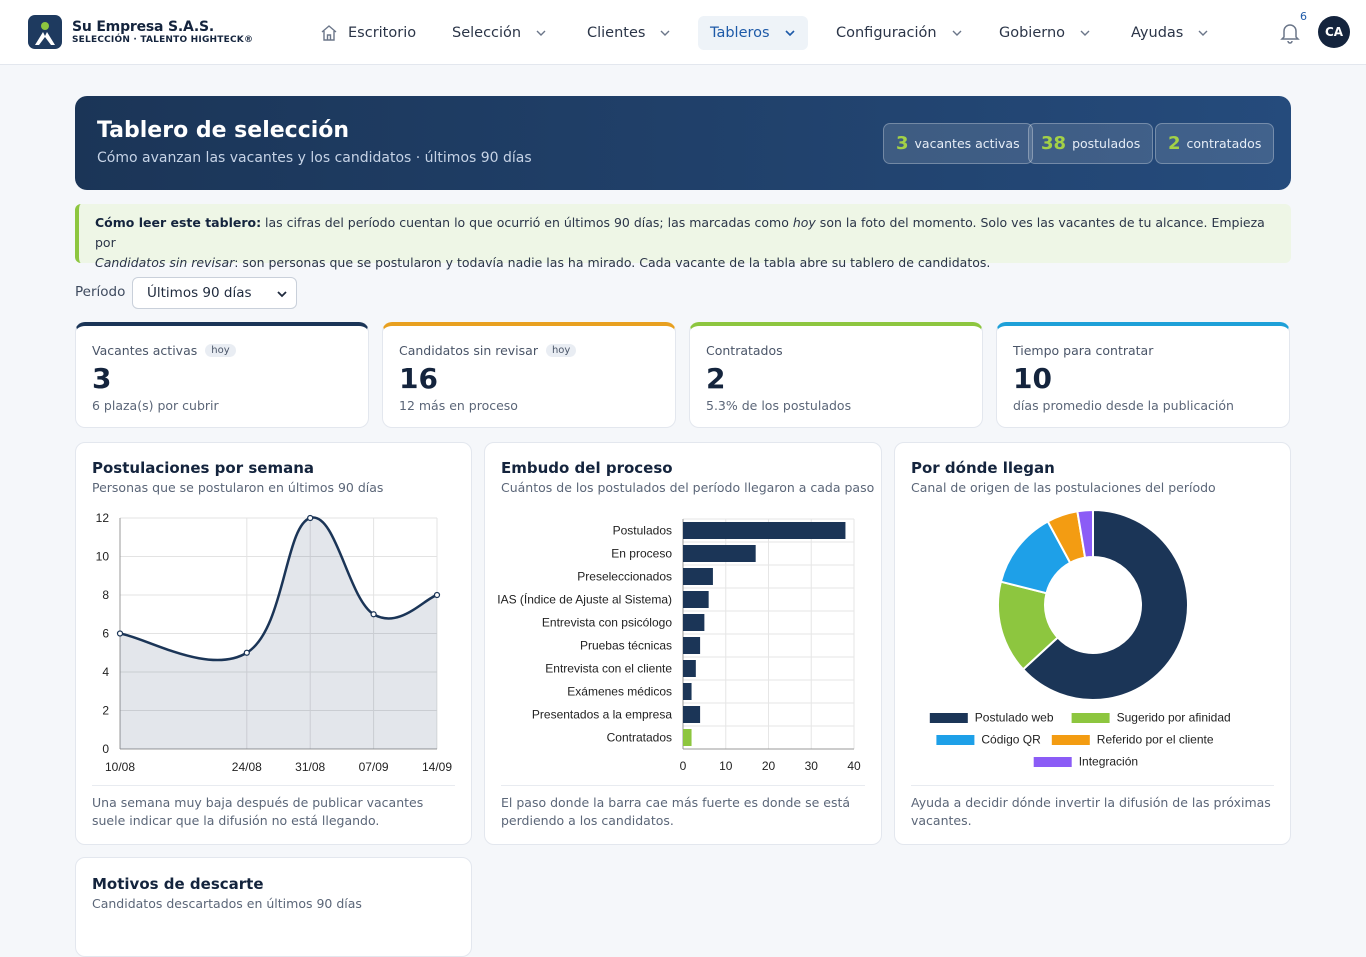 The height and width of the screenshot is (957, 1366). I want to click on nav-item-gobierno: Gobierno, so click(1045, 33).